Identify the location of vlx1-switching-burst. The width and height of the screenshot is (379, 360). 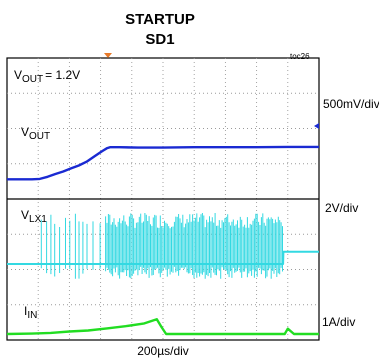
(161, 246).